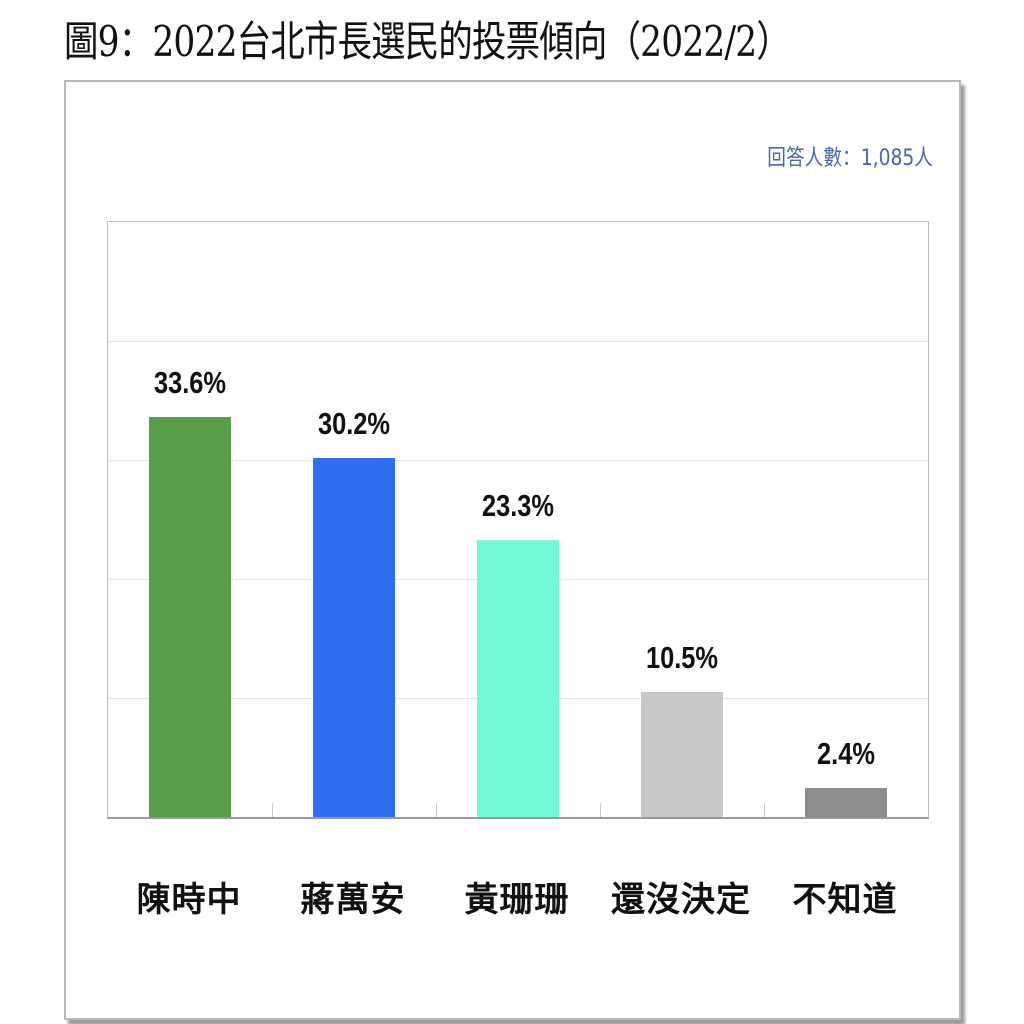 This screenshot has width=1024, height=1024. I want to click on value-label: 23.3%, so click(518, 505).